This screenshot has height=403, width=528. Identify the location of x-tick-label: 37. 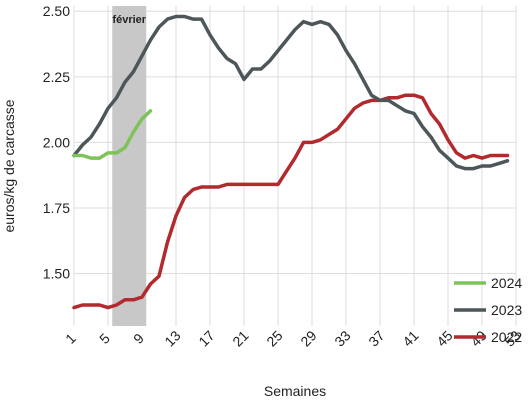
(376, 338).